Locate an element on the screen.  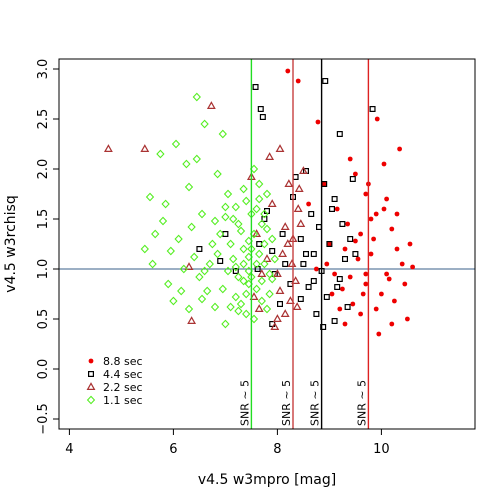
series-8-8-sec is located at coordinates (350, 202).